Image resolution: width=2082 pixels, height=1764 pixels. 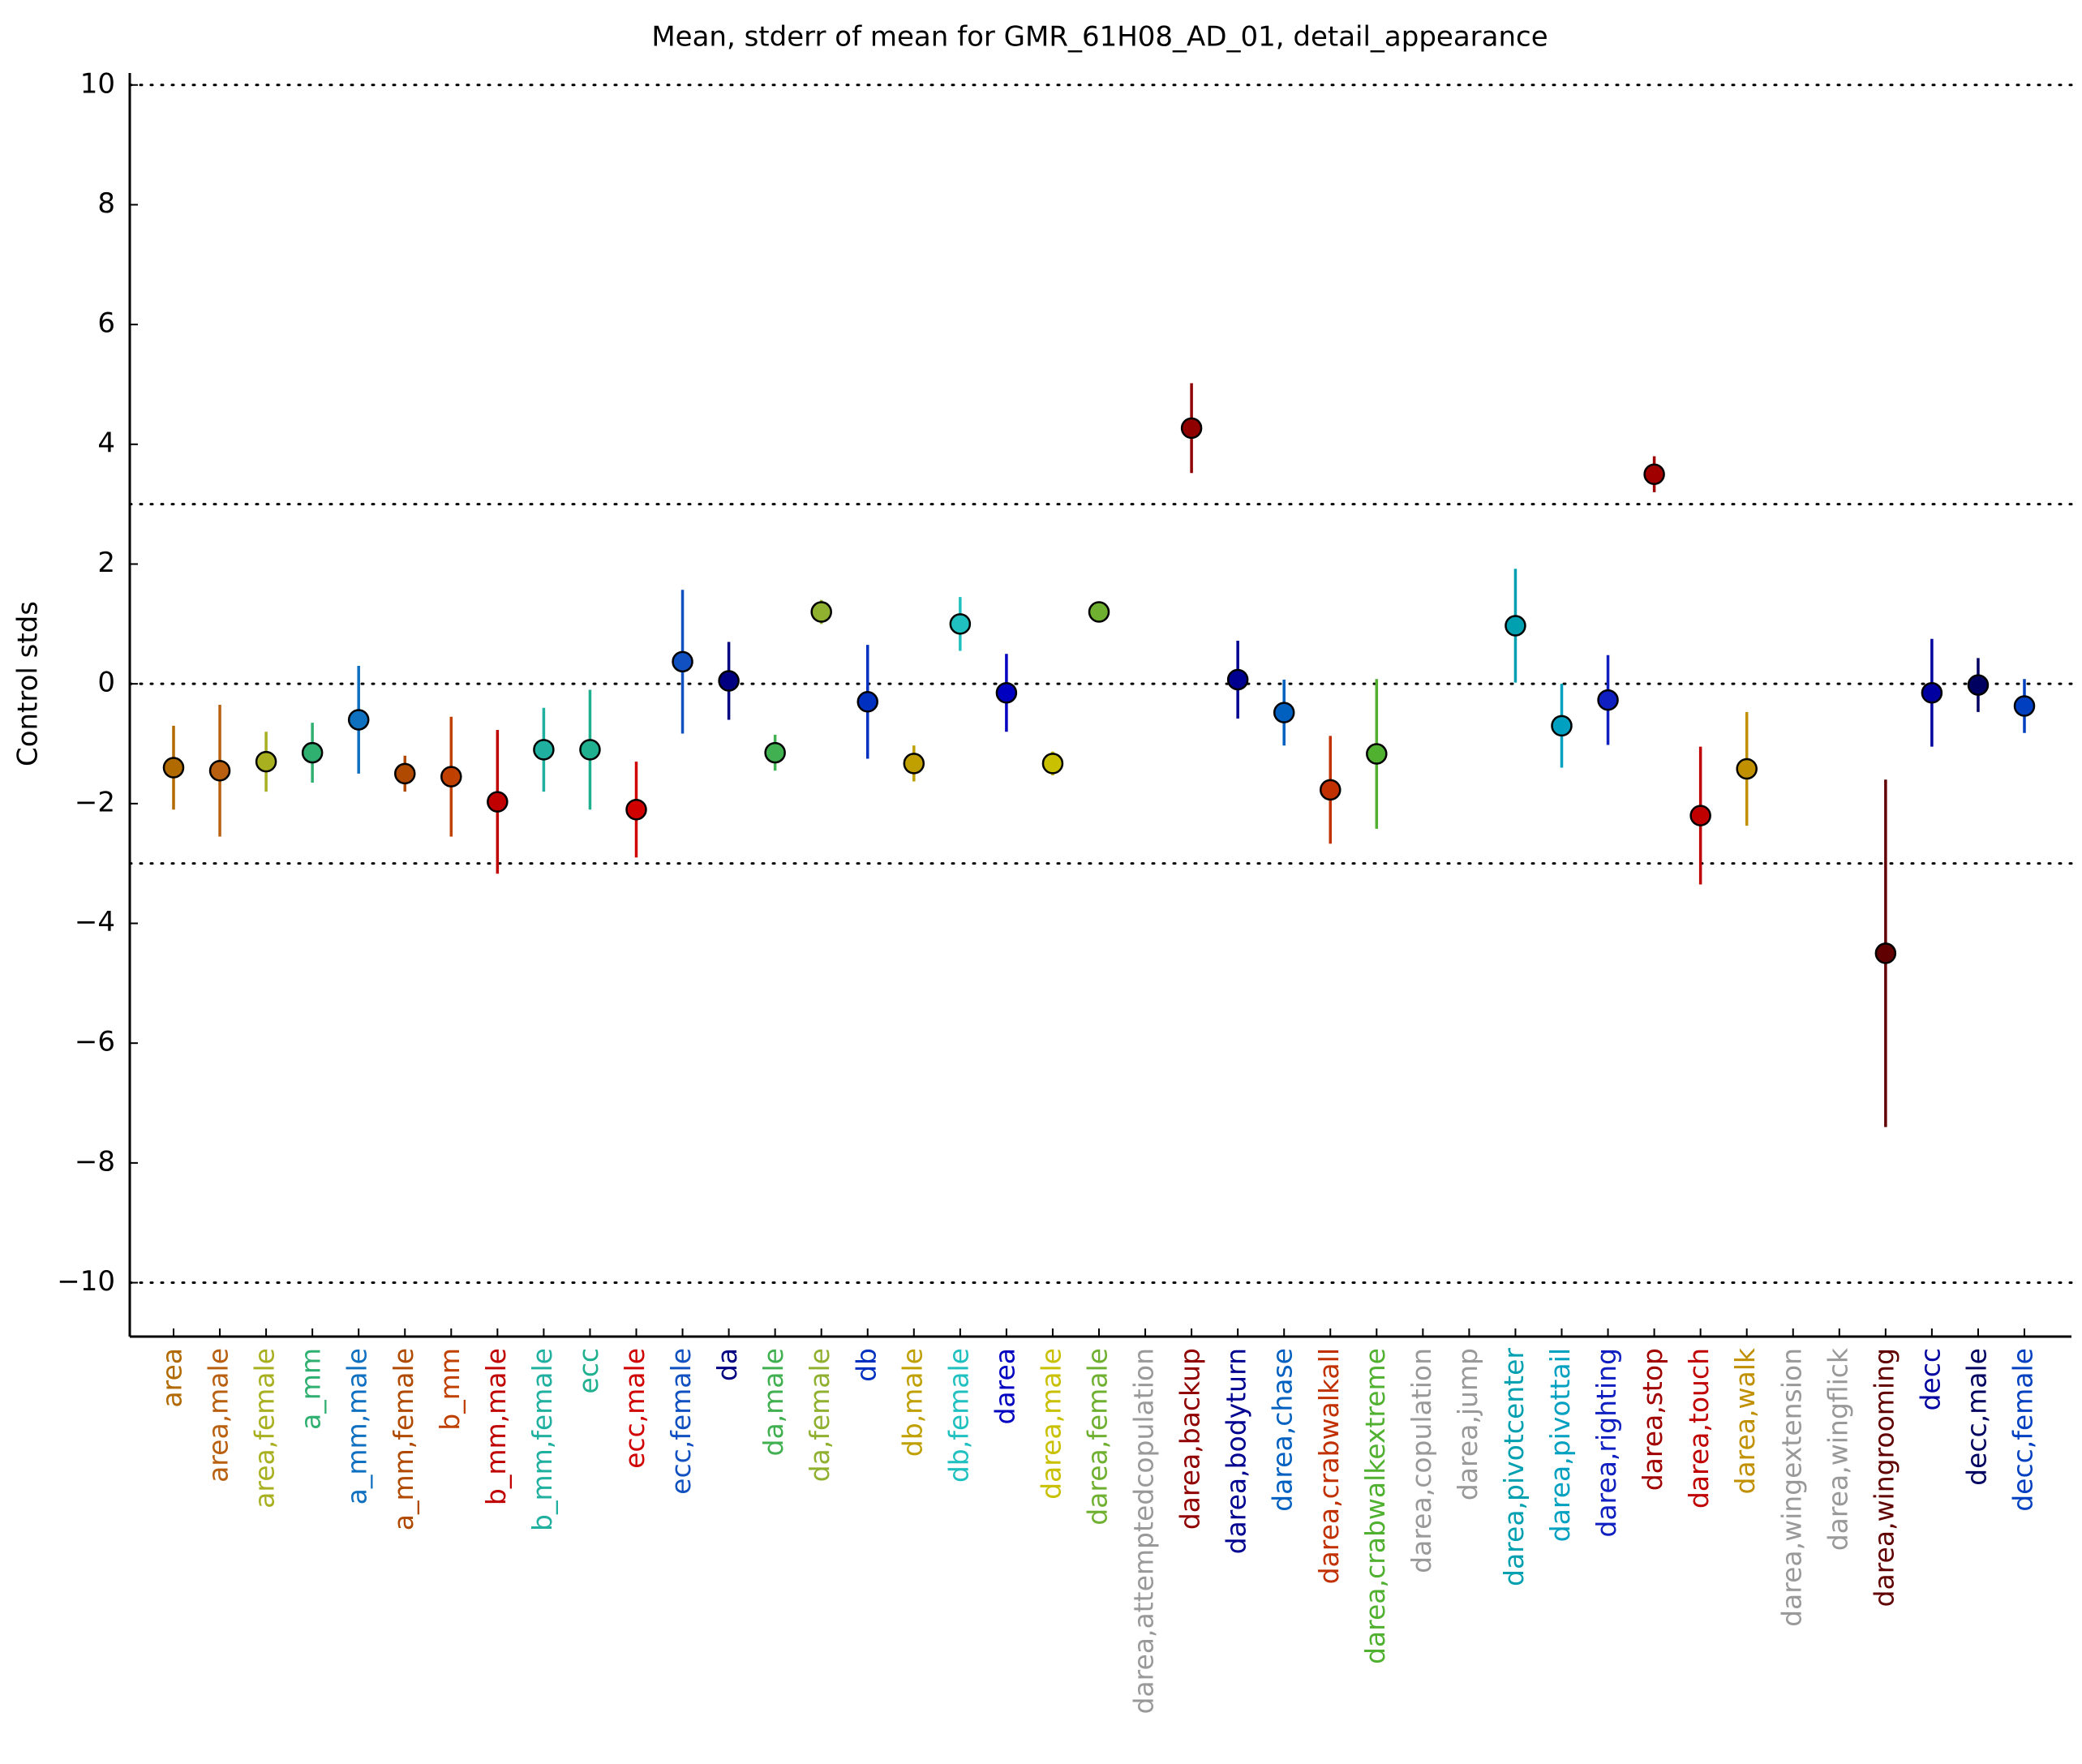 What do you see at coordinates (1144, 1531) in the screenshot?
I see `x-tick-label: darea,attemptedcopulation` at bounding box center [1144, 1531].